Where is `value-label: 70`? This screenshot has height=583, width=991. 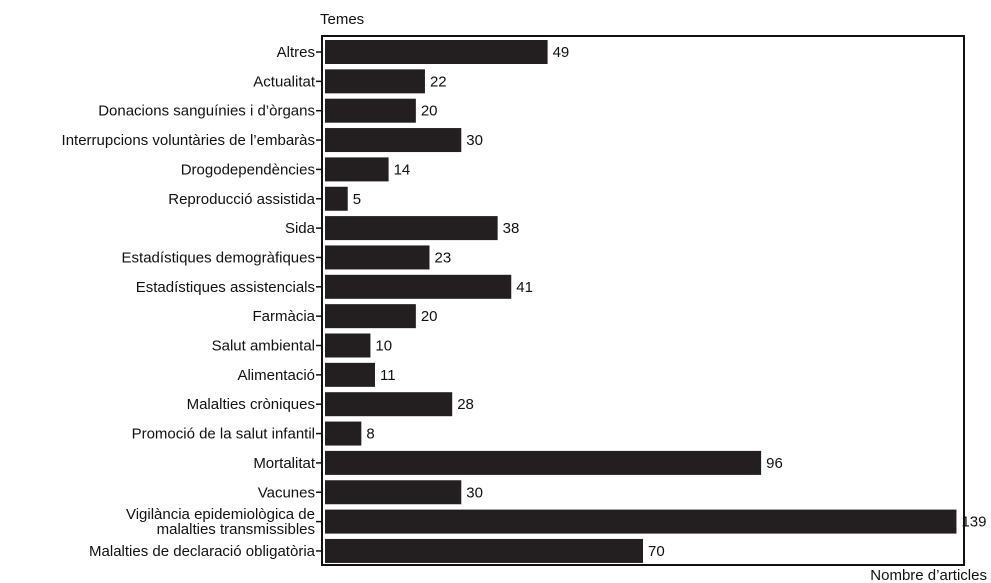 value-label: 70 is located at coordinates (656, 551).